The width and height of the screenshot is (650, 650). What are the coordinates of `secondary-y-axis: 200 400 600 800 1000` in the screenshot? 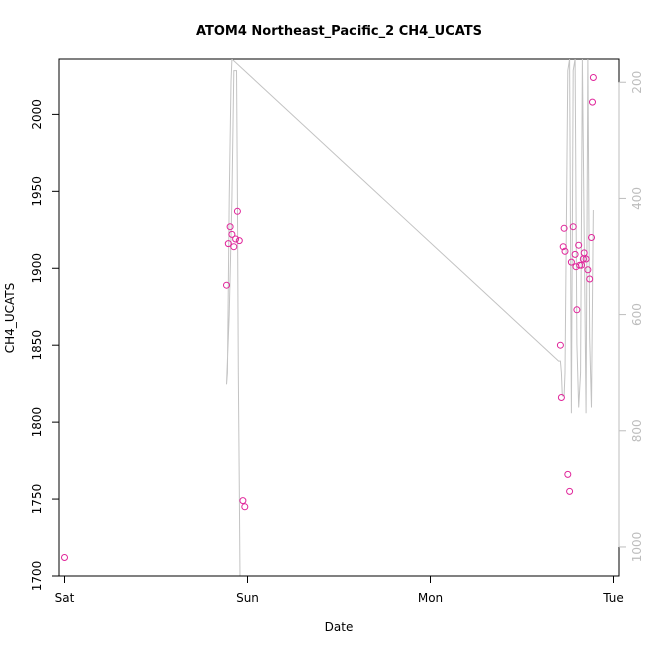 It's located at (631, 317).